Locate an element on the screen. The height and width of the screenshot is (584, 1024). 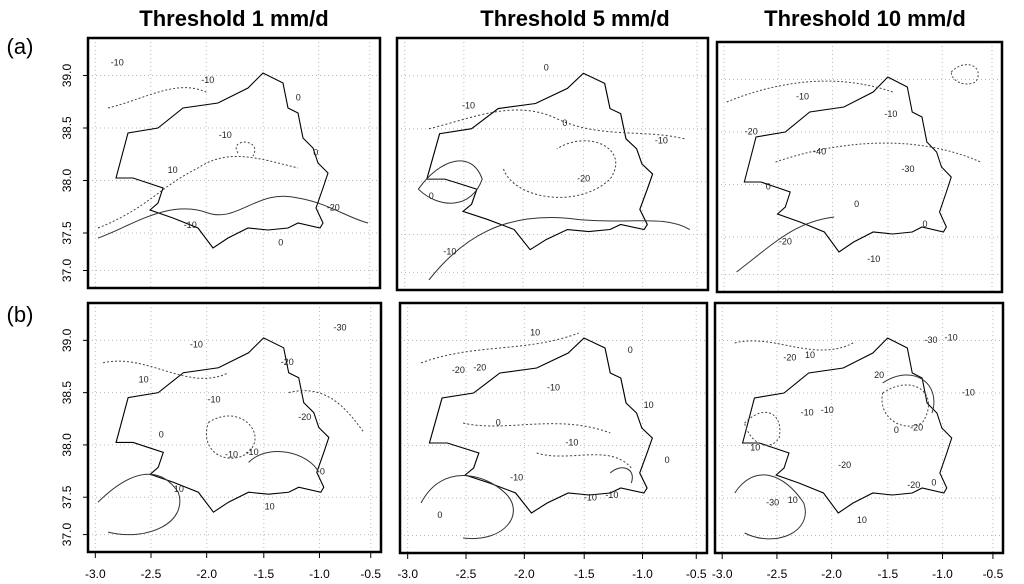
y-tick-label: 37.5 is located at coordinates (67, 497).